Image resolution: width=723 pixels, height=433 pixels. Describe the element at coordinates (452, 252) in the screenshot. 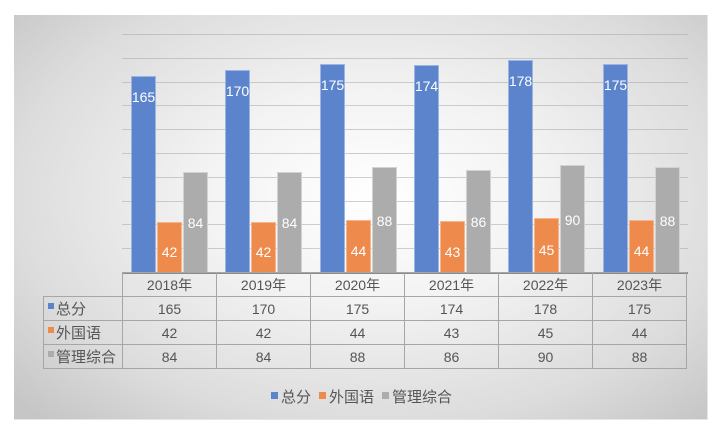

I see `data-label: 43` at that location.